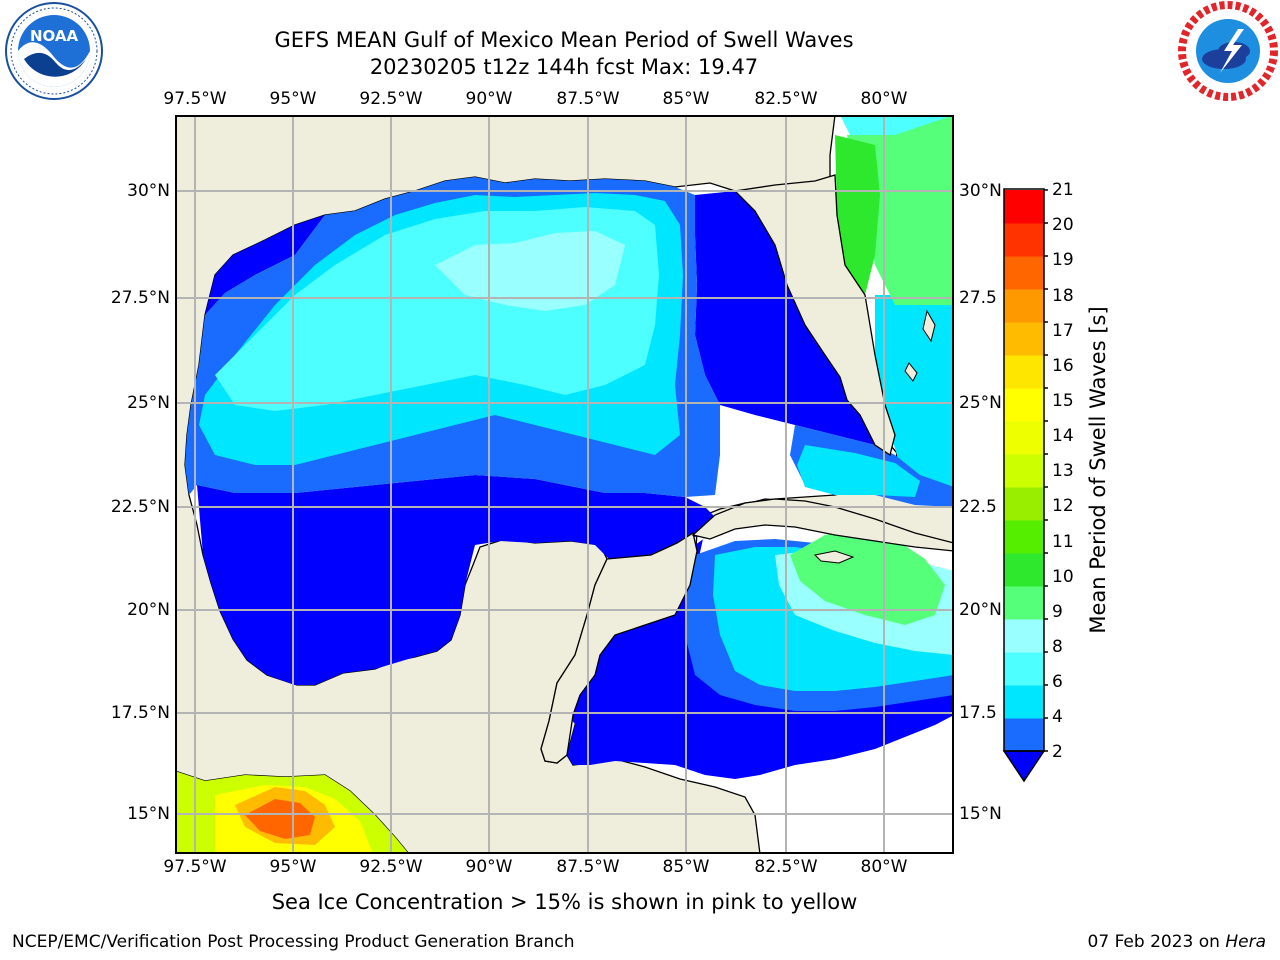 Image resolution: width=1280 pixels, height=960 pixels. Describe the element at coordinates (857, 215) in the screenshot. I see `swell-region-10-11-atl` at that location.